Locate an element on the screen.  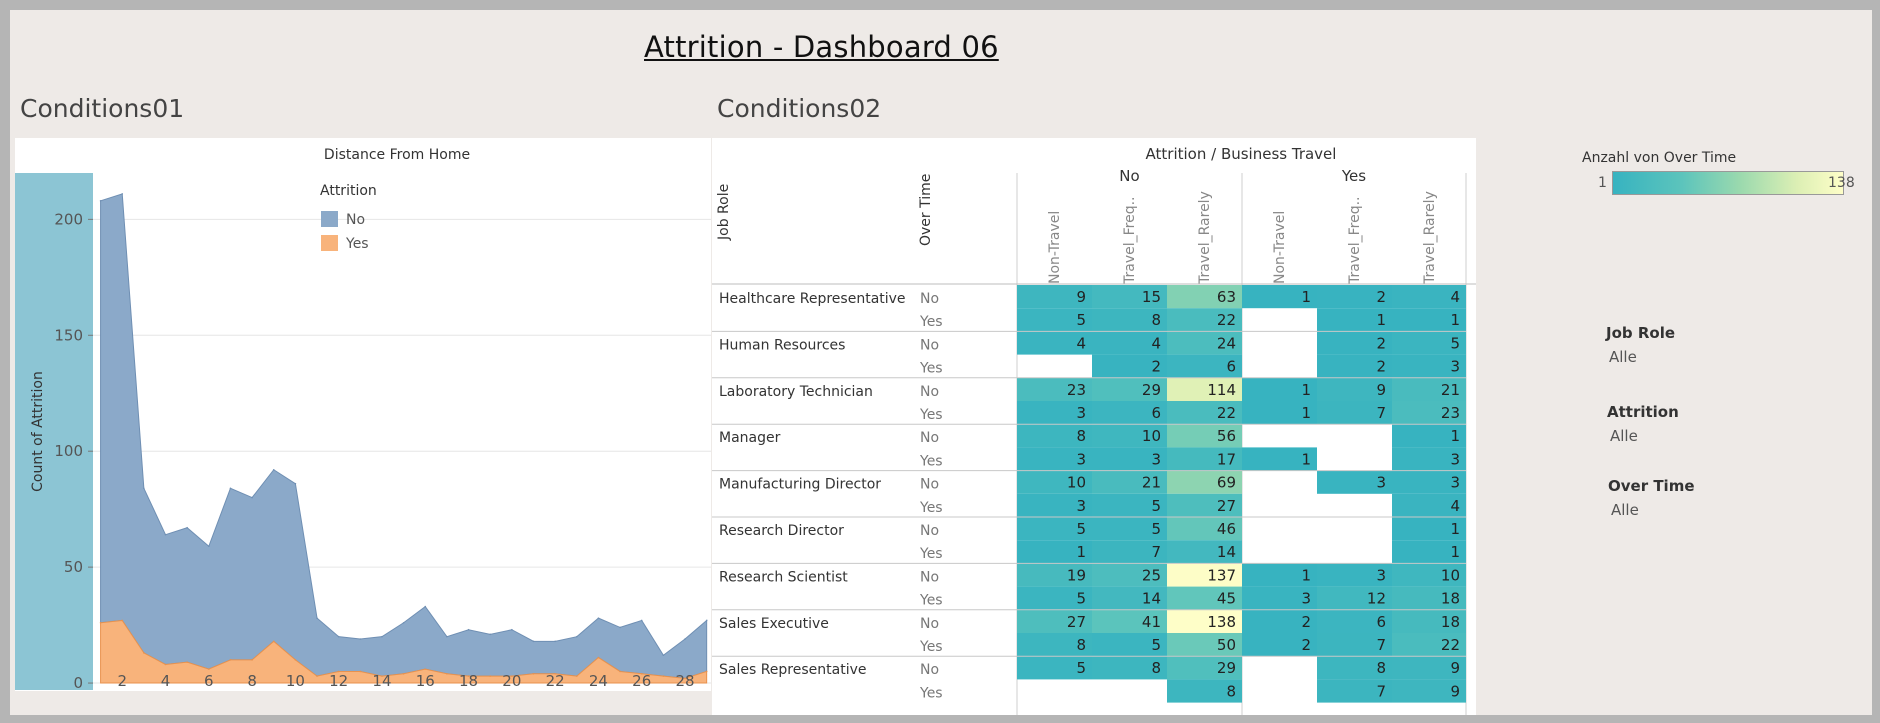
heatmap-cell-label: 8 is located at coordinates (1156, 668).